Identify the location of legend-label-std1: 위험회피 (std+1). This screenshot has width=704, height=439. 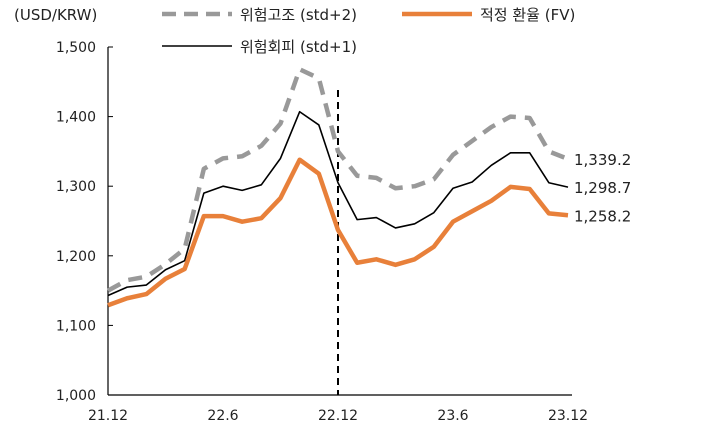
(298, 47).